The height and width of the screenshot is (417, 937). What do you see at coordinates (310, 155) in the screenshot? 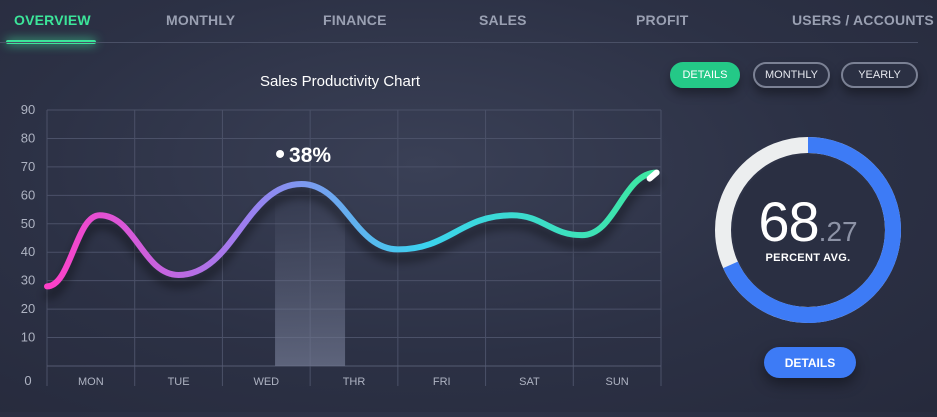
I see `highlight-label: 38%` at bounding box center [310, 155].